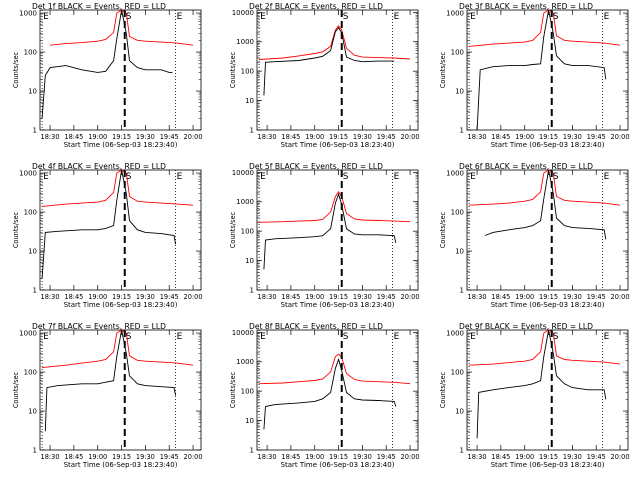 Image resolution: width=640 pixels, height=480 pixels. Describe the element at coordinates (99, 6) in the screenshot. I see `chart-title: Det 1f BLACK = Events, RED = LLD` at that location.